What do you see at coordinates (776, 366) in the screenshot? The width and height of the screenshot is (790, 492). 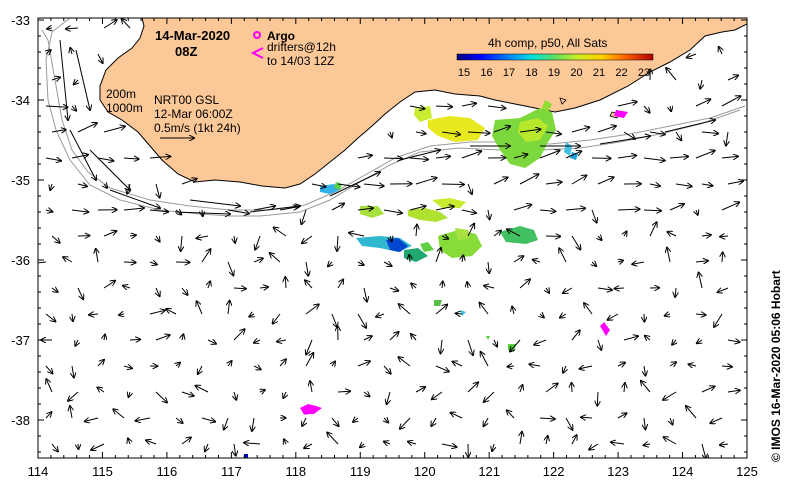 I see `credit-label: © IMOS 16-Mar-2020 05:06 Hobart` at bounding box center [776, 366].